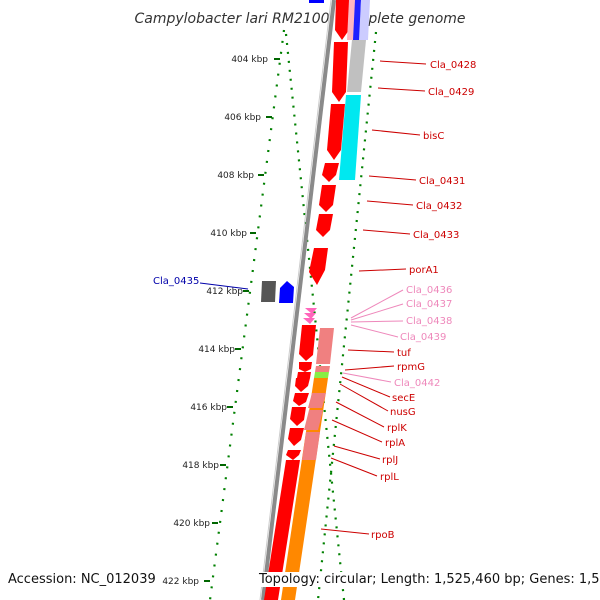 The image size is (600, 600). Describe the element at coordinates (404, 353) in the screenshot. I see `gene-label: tuf` at that location.